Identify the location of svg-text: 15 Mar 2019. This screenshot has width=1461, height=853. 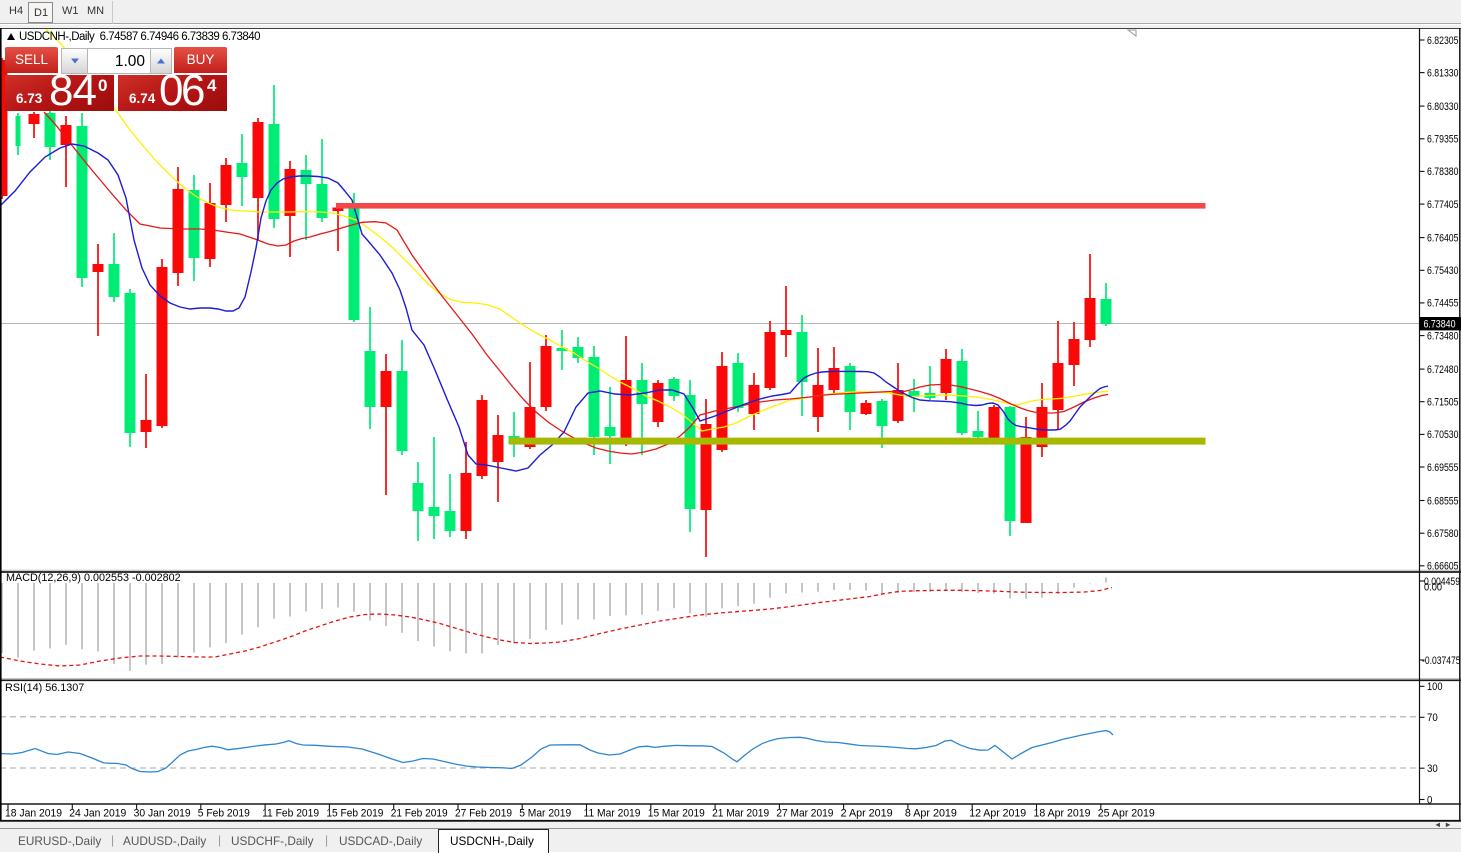
(676, 814).